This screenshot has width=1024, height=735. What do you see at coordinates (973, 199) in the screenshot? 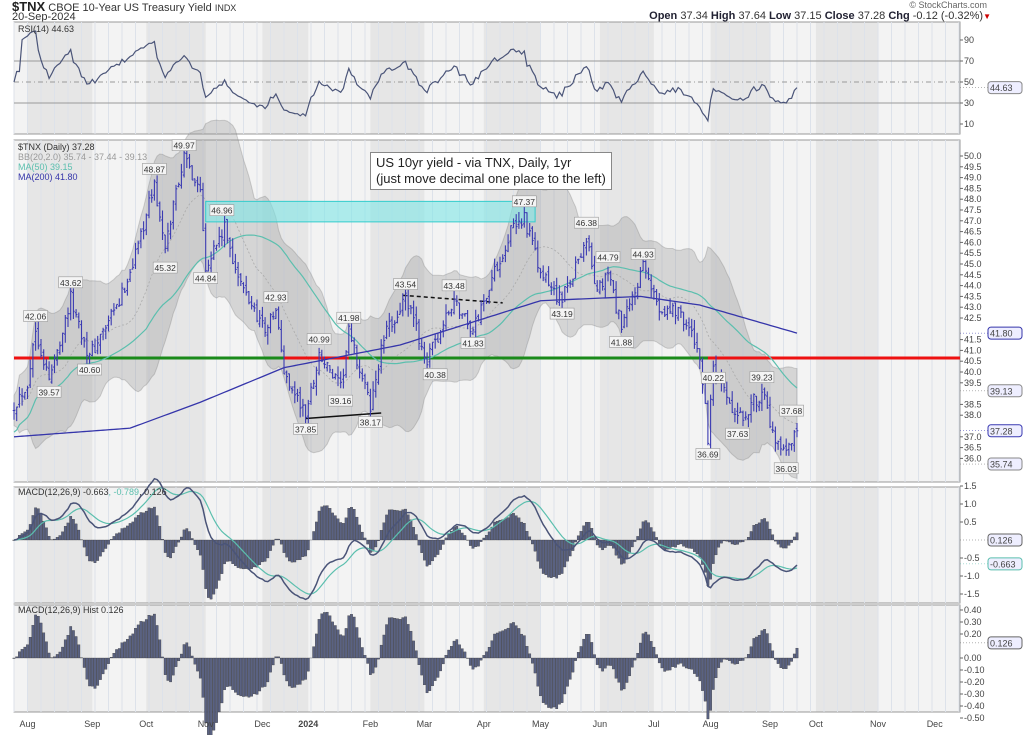
I see `price-axis-tick-label: 48.0` at bounding box center [973, 199].